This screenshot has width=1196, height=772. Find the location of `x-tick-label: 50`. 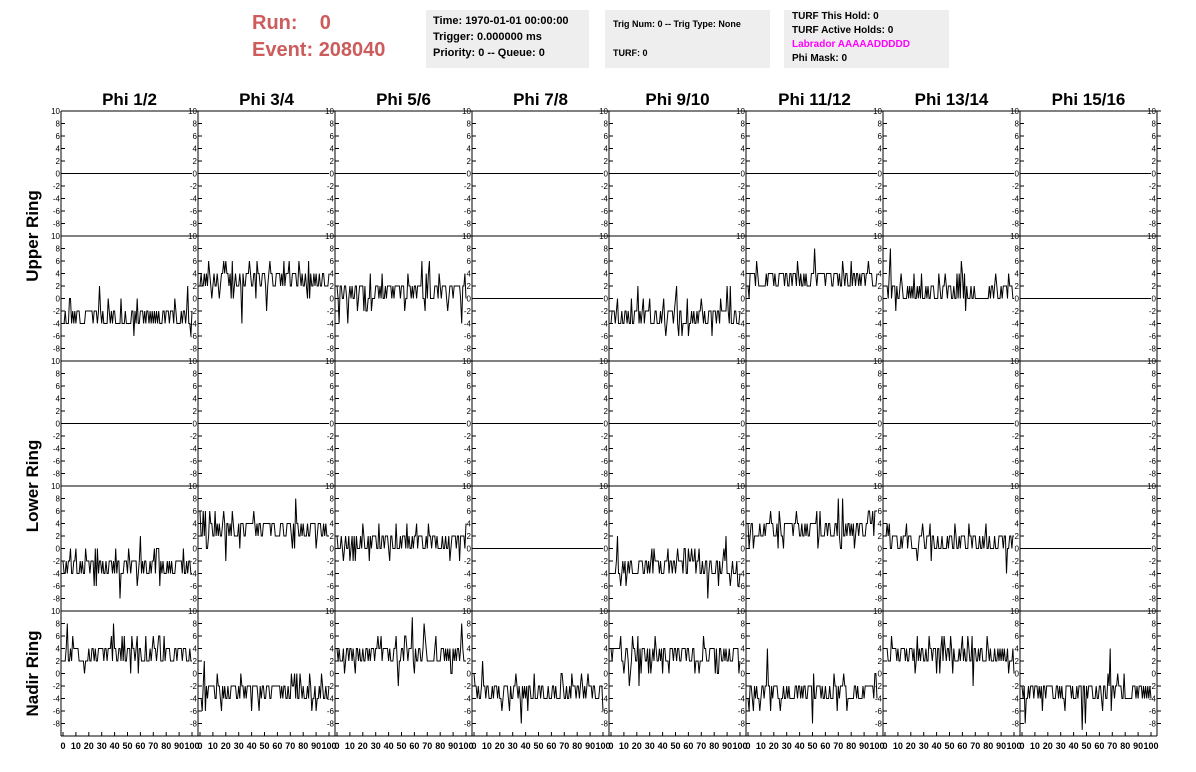

x-tick-label: 50 is located at coordinates (675, 746).